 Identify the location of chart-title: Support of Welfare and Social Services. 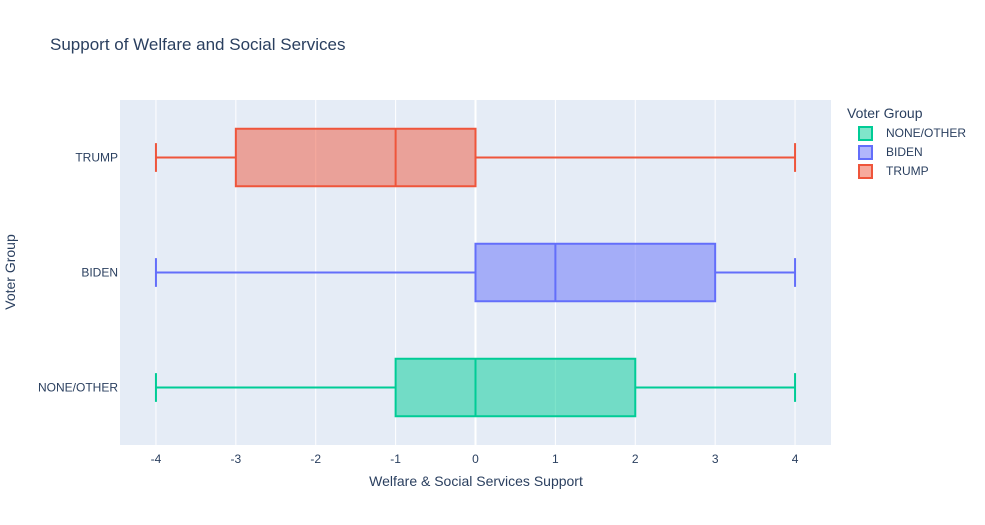
(197, 44).